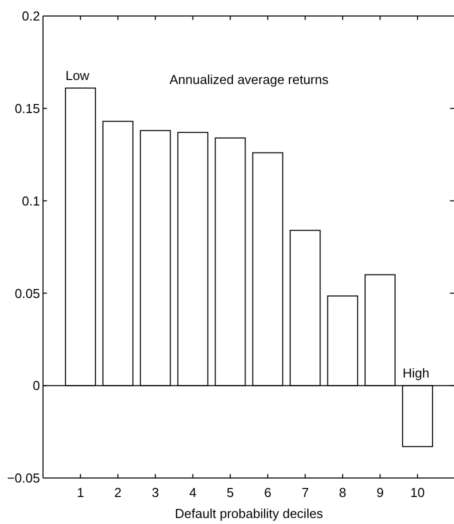 The image size is (454, 524). Describe the element at coordinates (416, 373) in the screenshot. I see `annotation: High` at that location.